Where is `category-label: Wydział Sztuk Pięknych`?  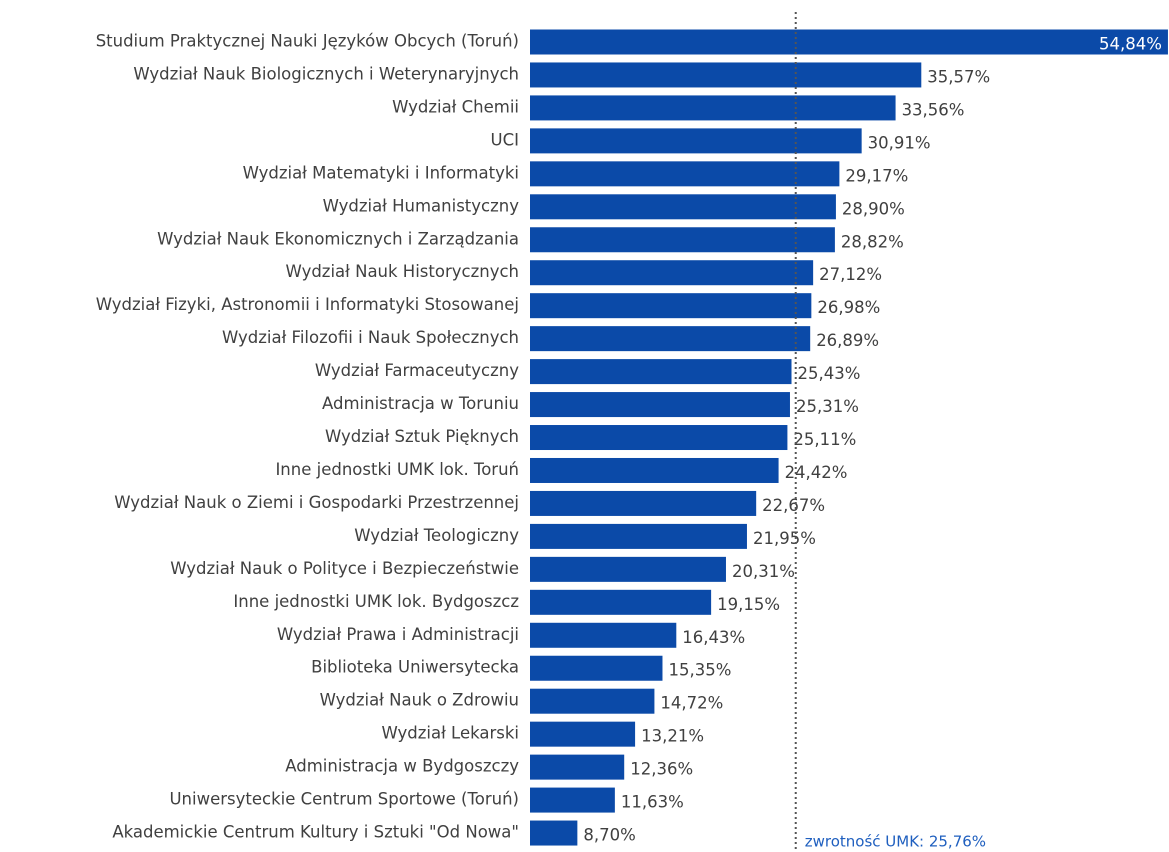 category-label: Wydział Sztuk Pięknych is located at coordinates (422, 436).